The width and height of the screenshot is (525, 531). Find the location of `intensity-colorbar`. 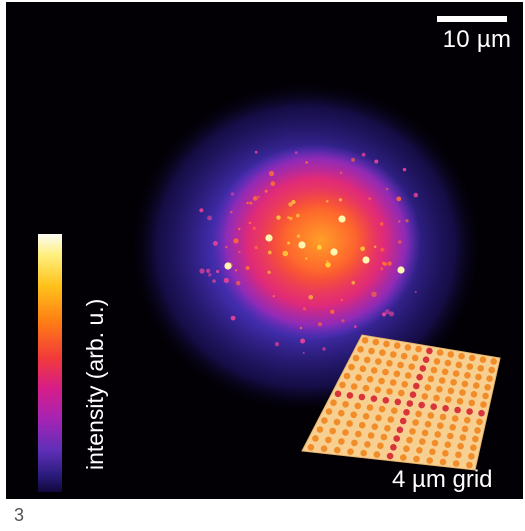

intensity-colorbar is located at coordinates (50, 363).